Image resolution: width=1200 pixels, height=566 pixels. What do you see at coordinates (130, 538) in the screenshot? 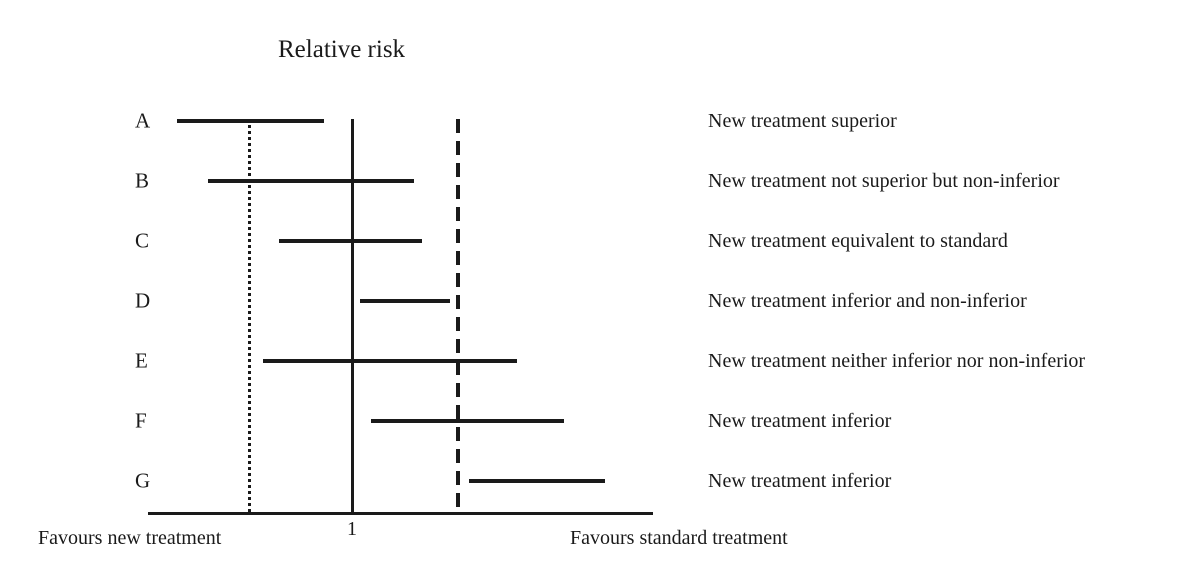
I see `favours-new-treatment-label: Favours new treatment` at bounding box center [130, 538].